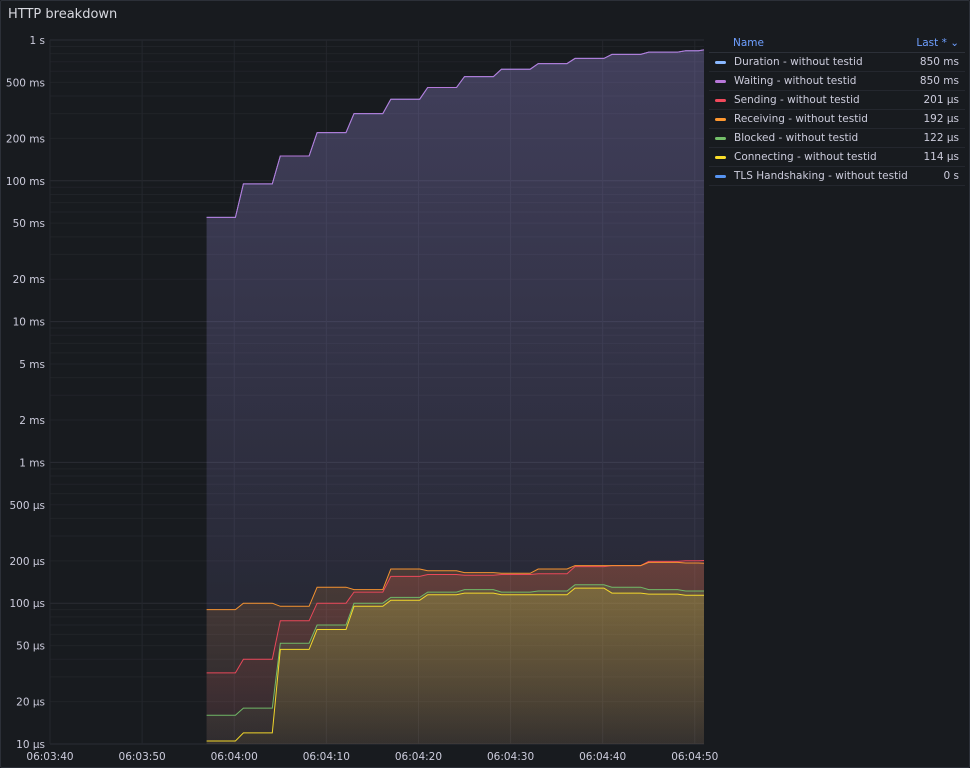  Describe the element at coordinates (837, 43) in the screenshot. I see `legend-header: Name Last * ⌄` at that location.